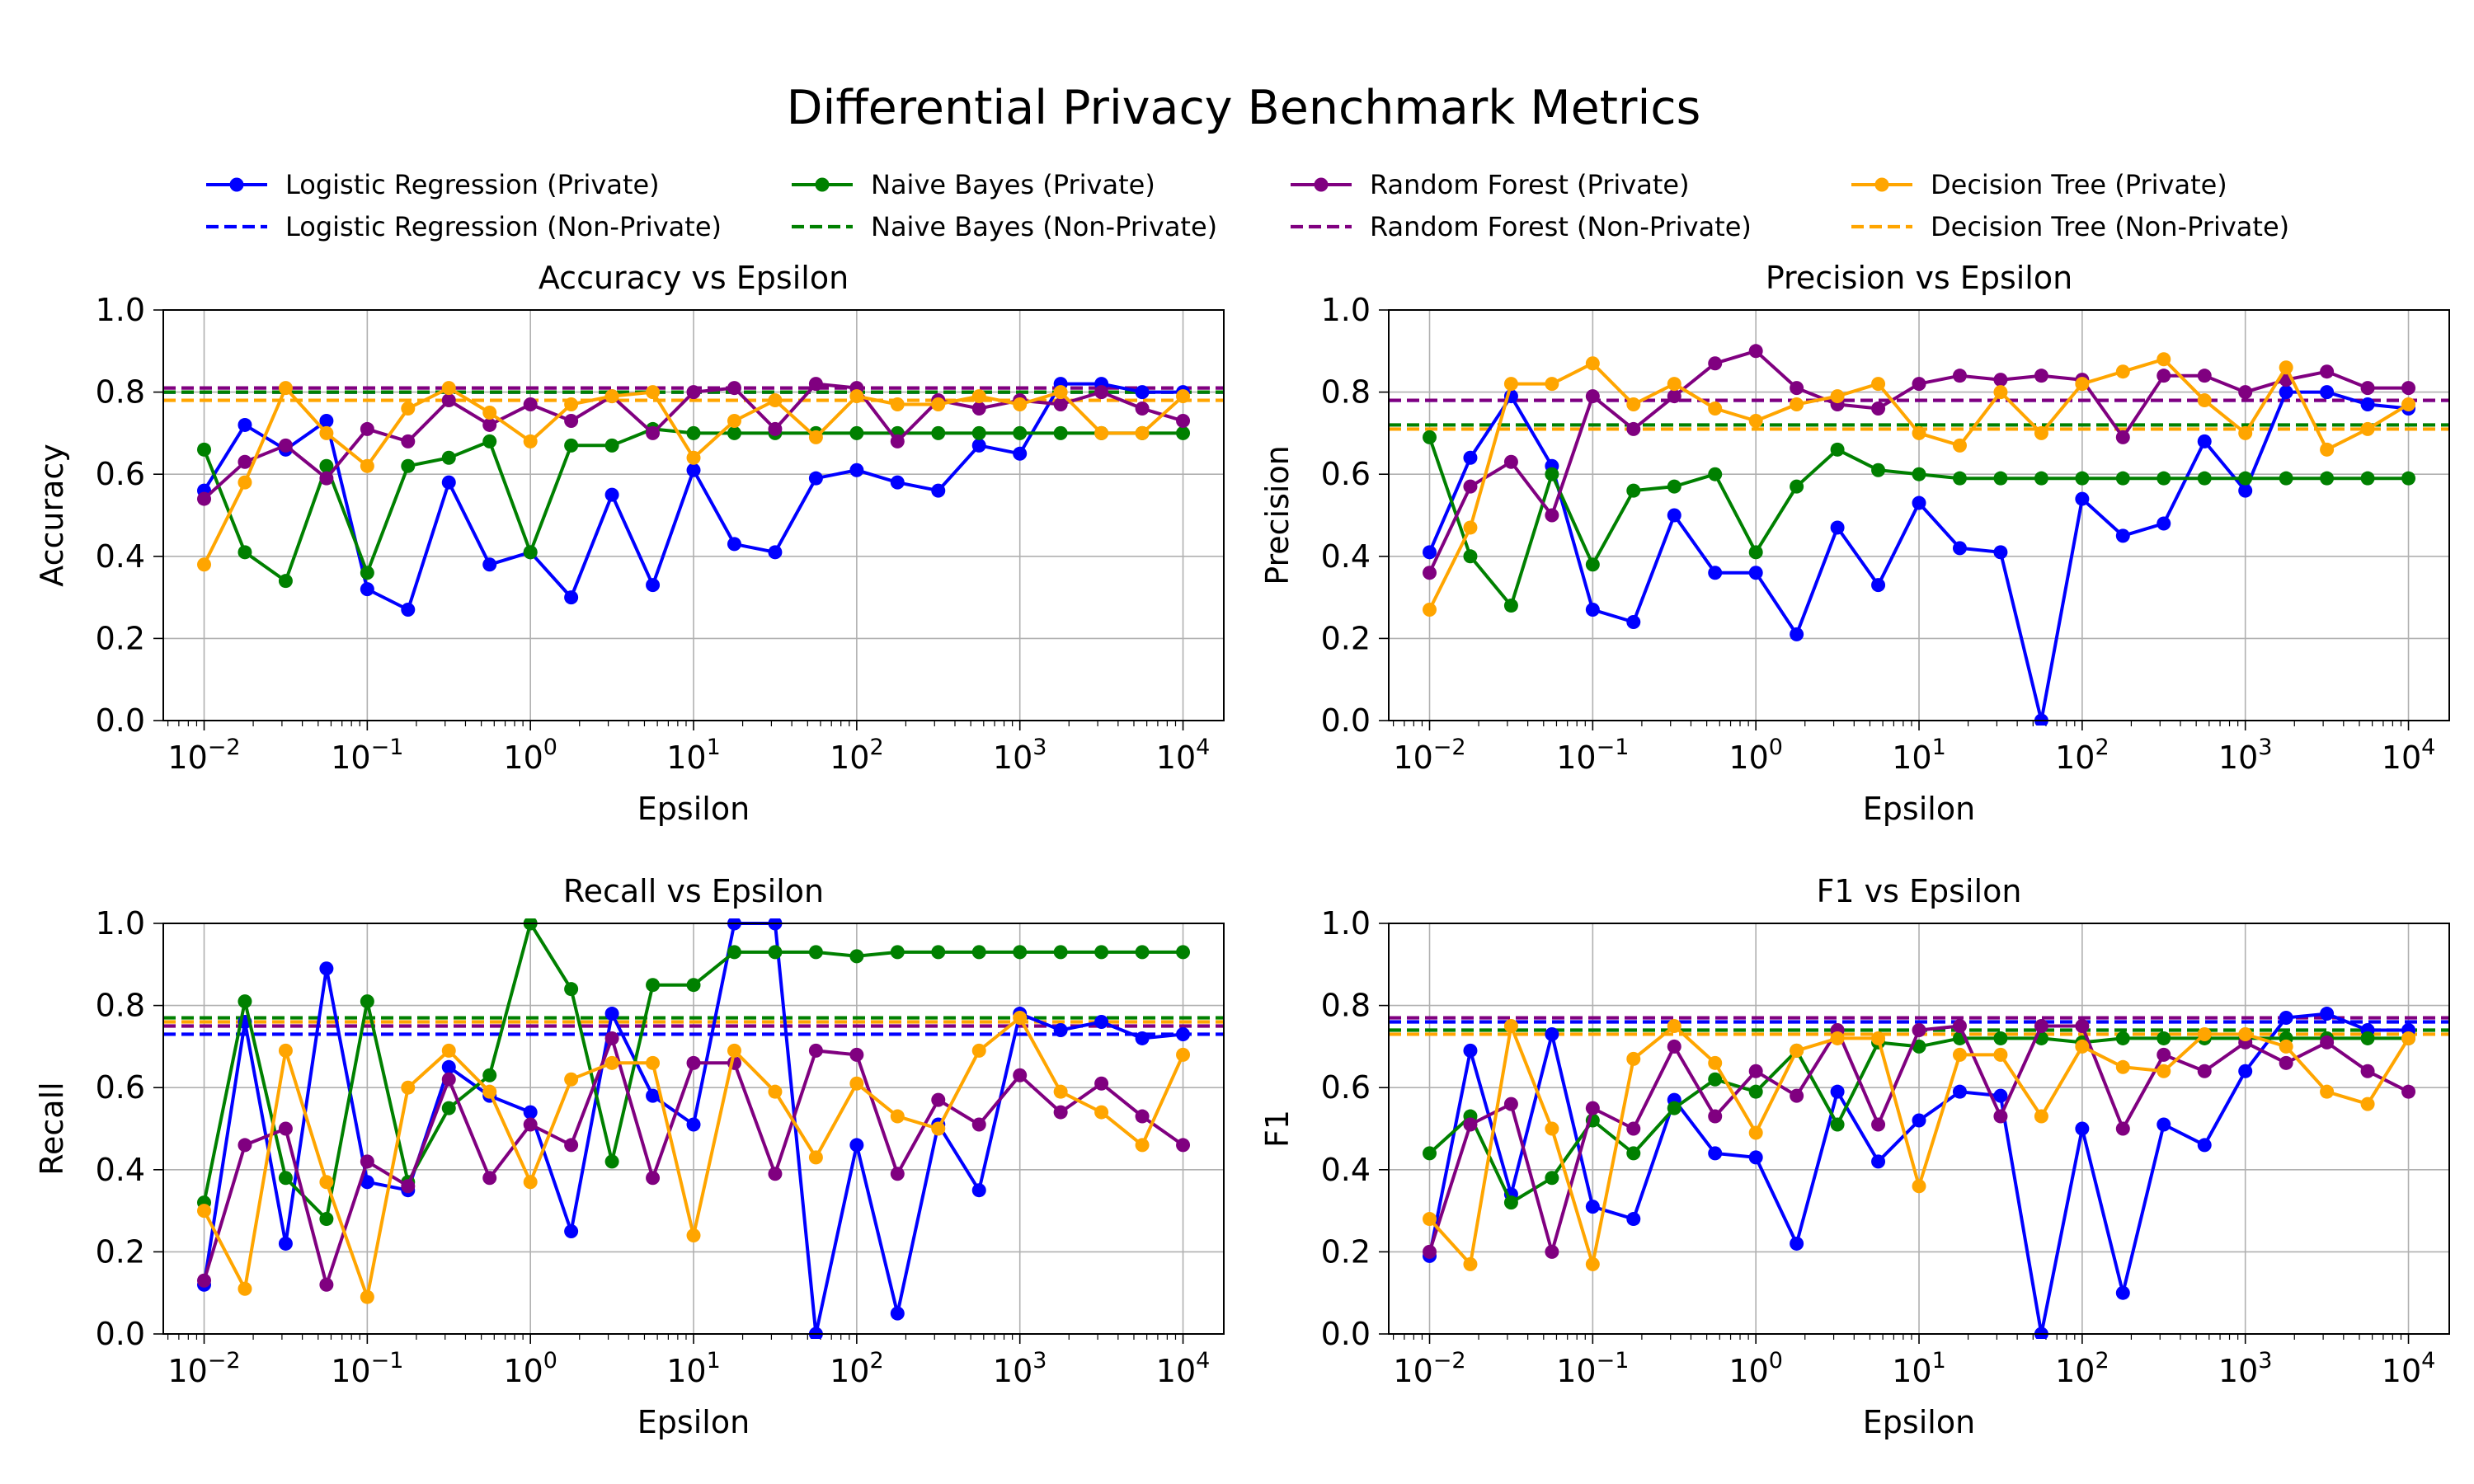 Image resolution: width=2474 pixels, height=1484 pixels. I want to click on panel-title: Accuracy vs Epsilon, so click(694, 278).